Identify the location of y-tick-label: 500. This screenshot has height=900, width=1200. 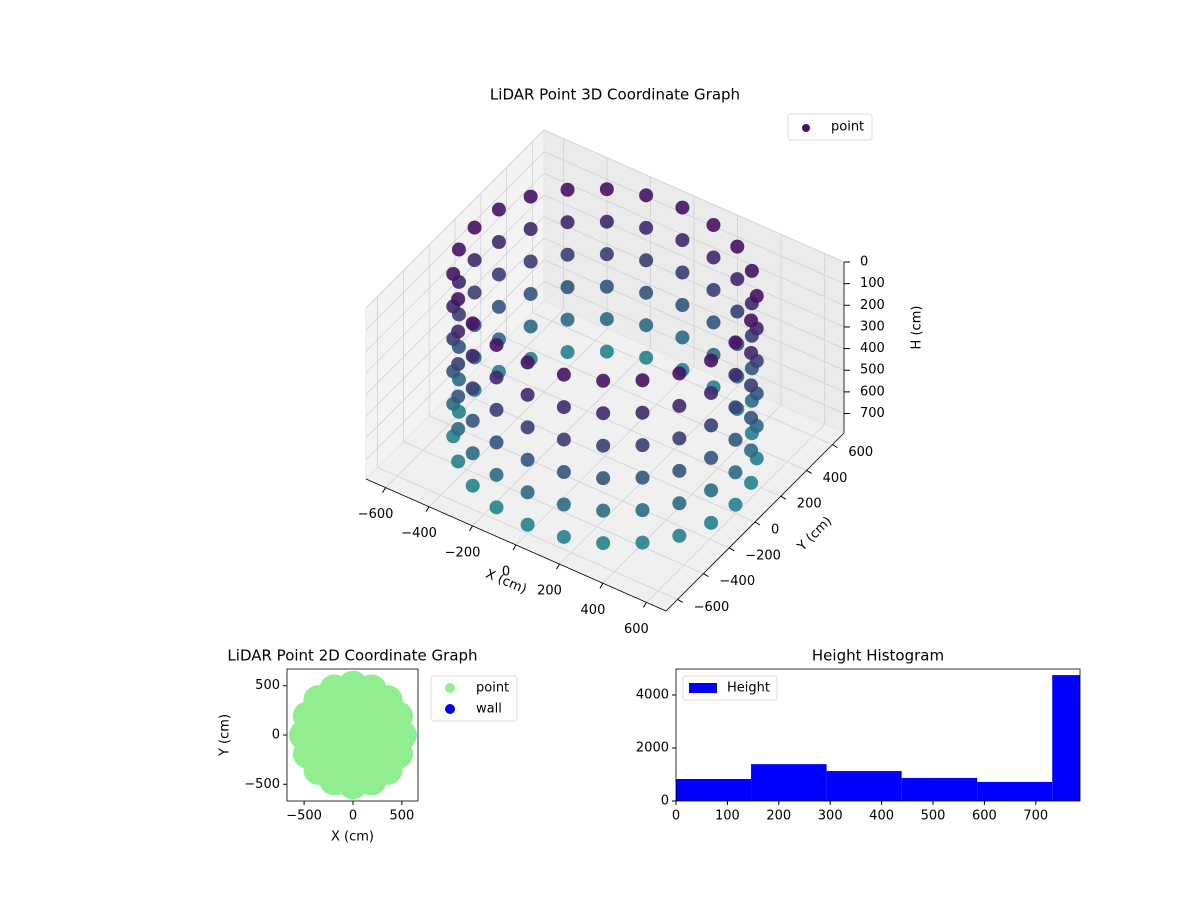
(267, 685).